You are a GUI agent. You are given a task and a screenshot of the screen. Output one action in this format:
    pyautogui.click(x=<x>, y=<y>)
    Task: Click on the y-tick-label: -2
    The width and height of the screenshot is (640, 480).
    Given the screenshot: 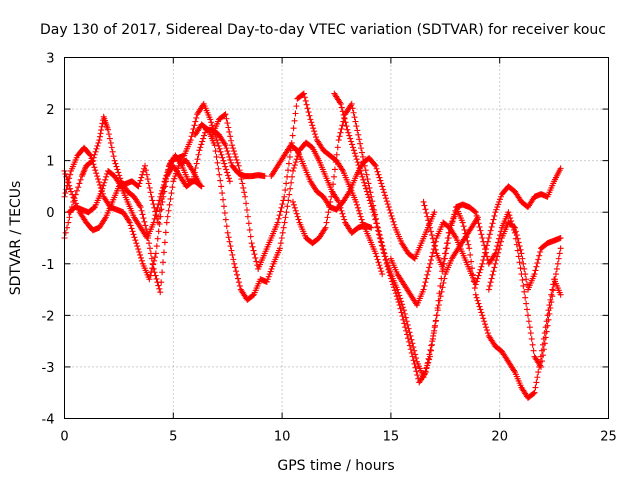 What is the action you would take?
    pyautogui.click(x=48, y=316)
    